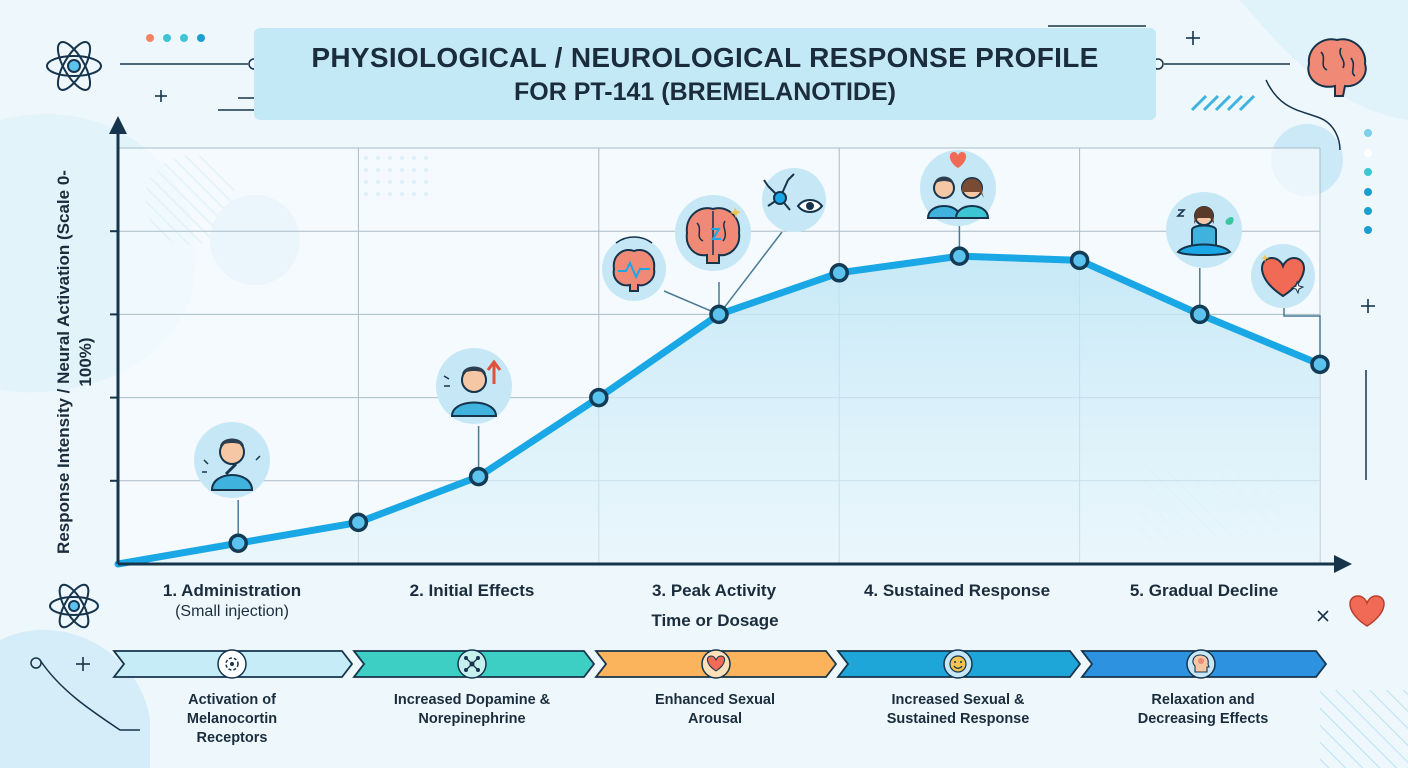  Describe the element at coordinates (714, 590) in the screenshot. I see `phase-label-3: 3. Peak Activity` at that location.